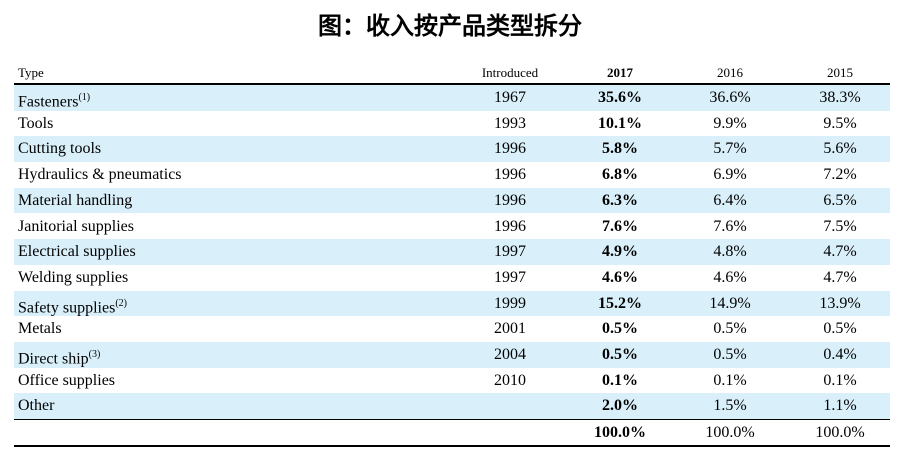 The width and height of the screenshot is (900, 451). I want to click on cell-value: 6.8%, so click(620, 174).